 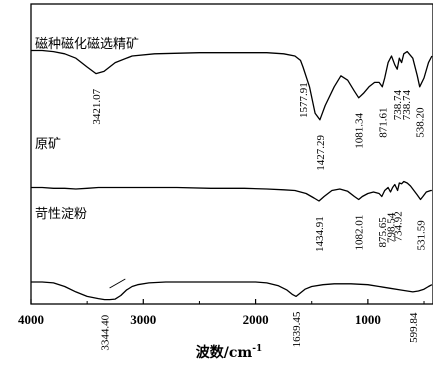 I want to click on x-tick-label: 4000, so click(x=31, y=319).